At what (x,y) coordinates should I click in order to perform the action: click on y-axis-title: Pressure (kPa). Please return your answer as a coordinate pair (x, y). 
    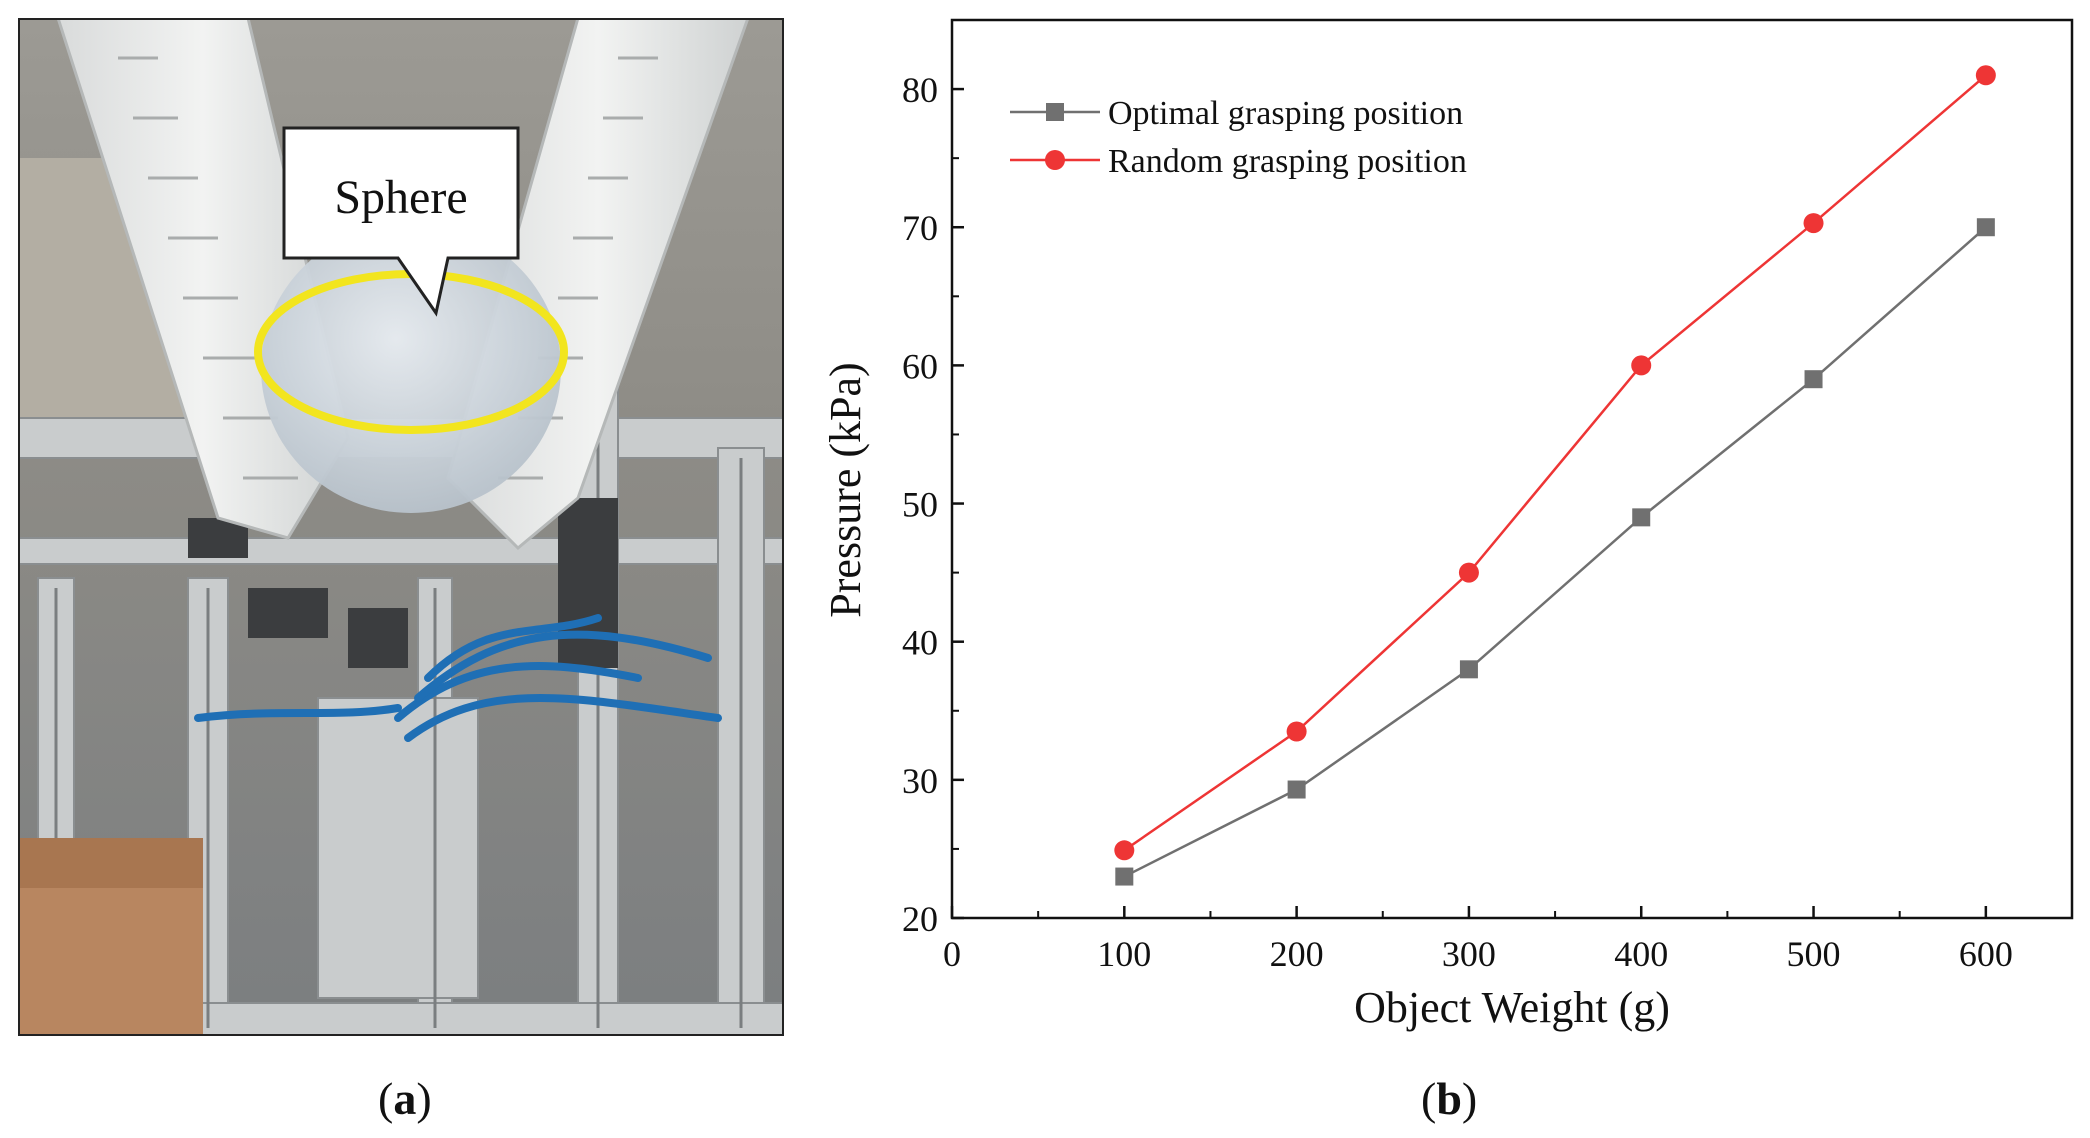
    Looking at the image, I should click on (845, 489).